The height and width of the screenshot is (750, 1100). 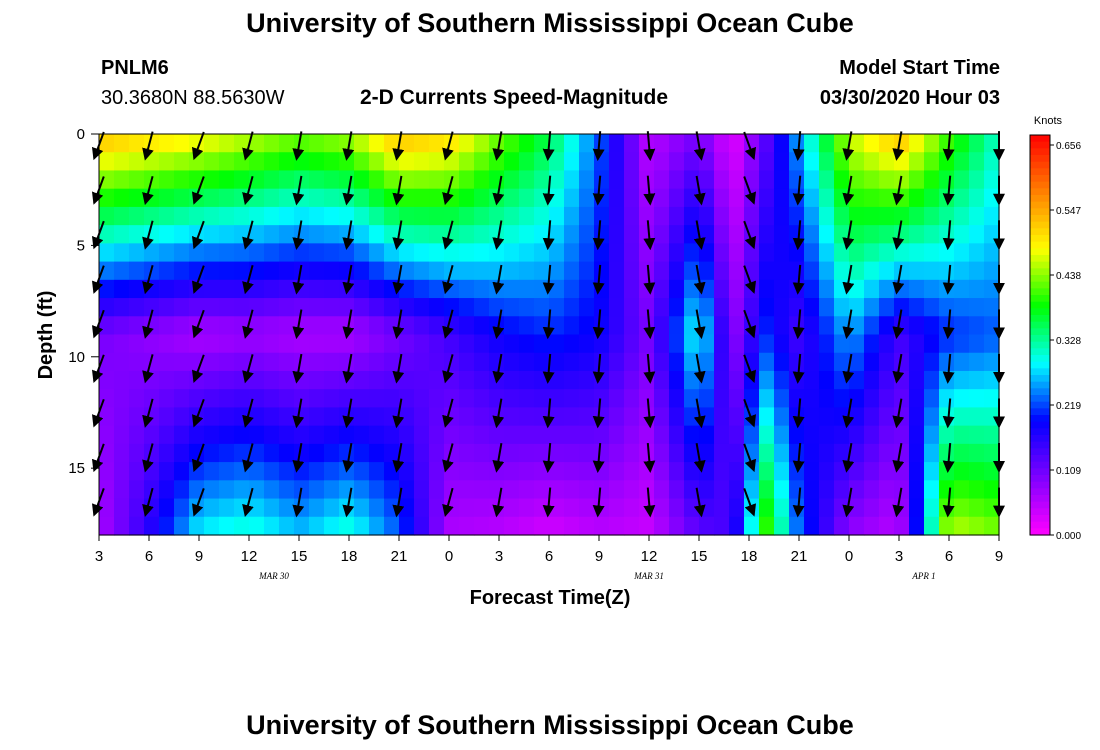 I want to click on x-tick-label: 3, so click(x=899, y=556).